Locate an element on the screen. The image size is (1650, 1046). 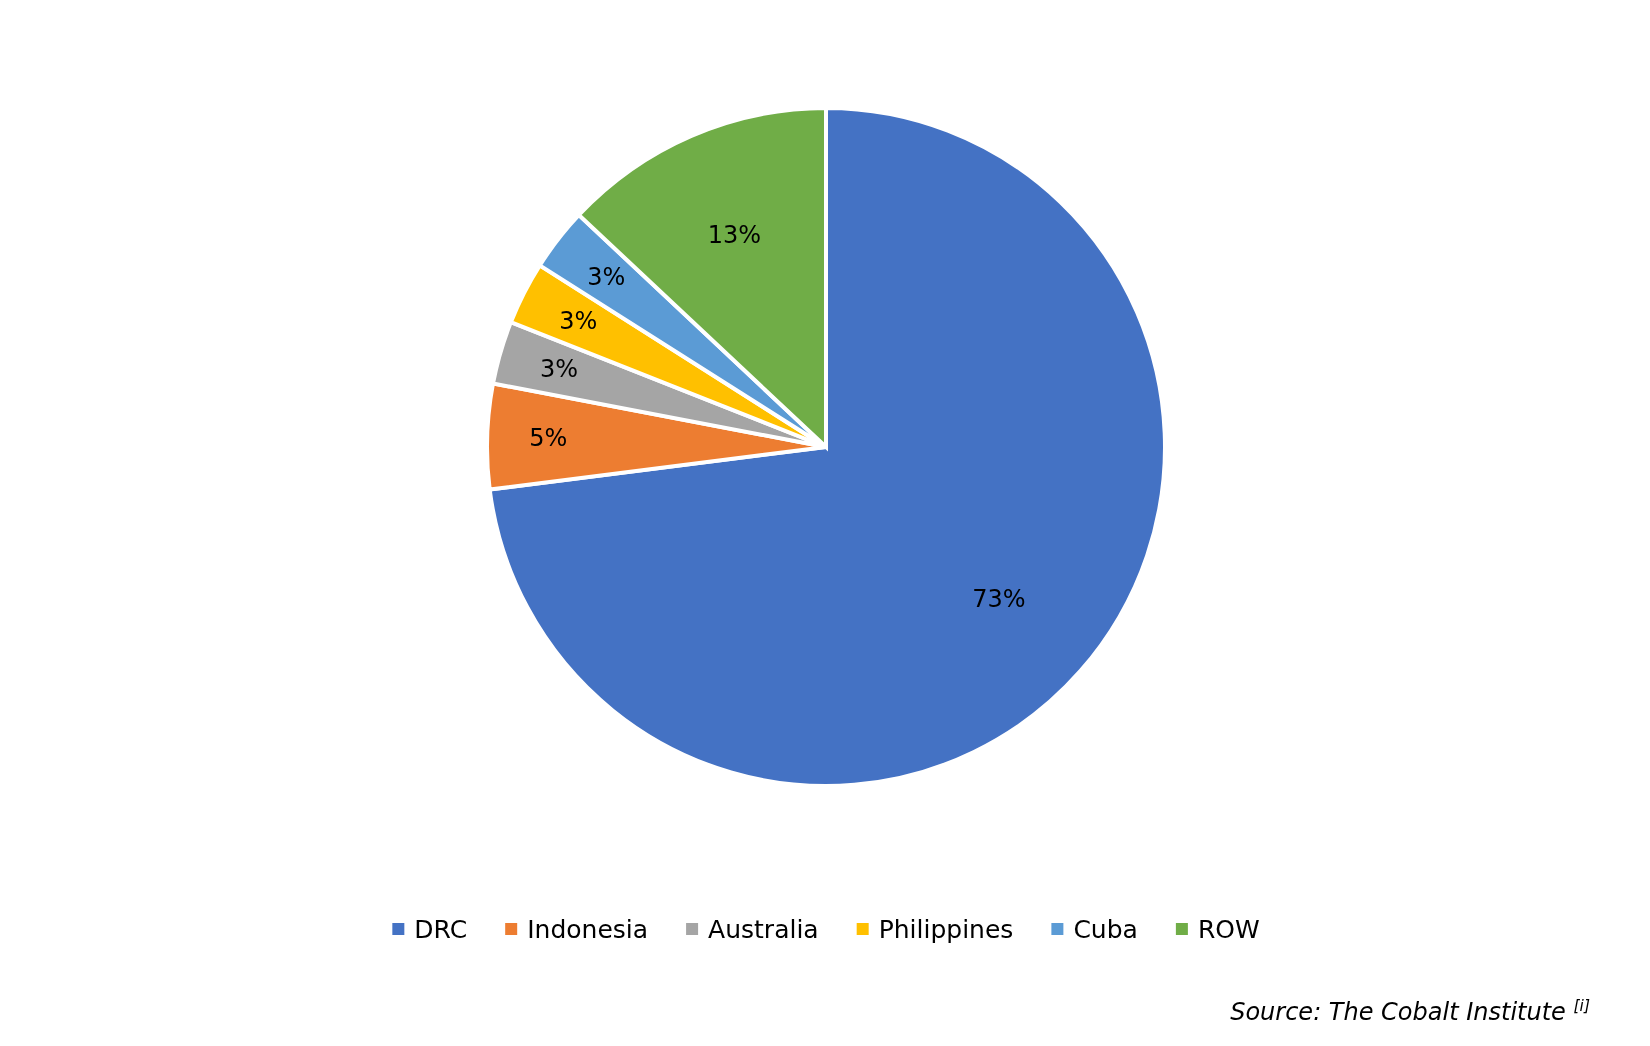
legend-label: Indonesia is located at coordinates (588, 929).